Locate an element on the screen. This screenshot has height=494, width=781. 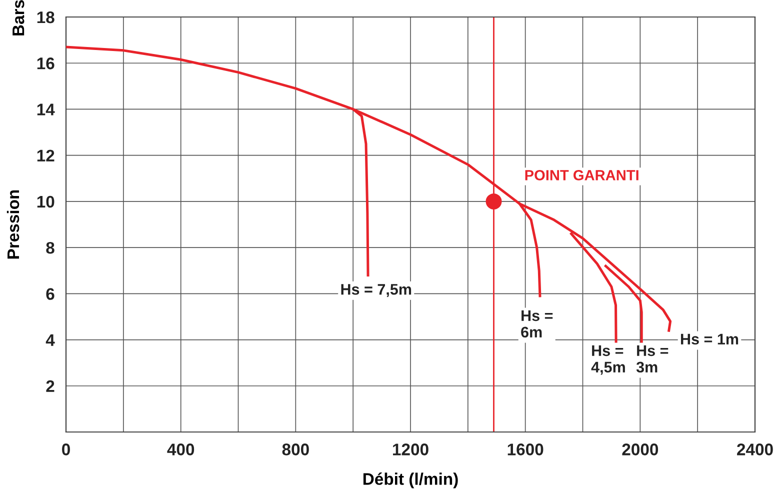
y-tick-label: 18 is located at coordinates (45, 17).